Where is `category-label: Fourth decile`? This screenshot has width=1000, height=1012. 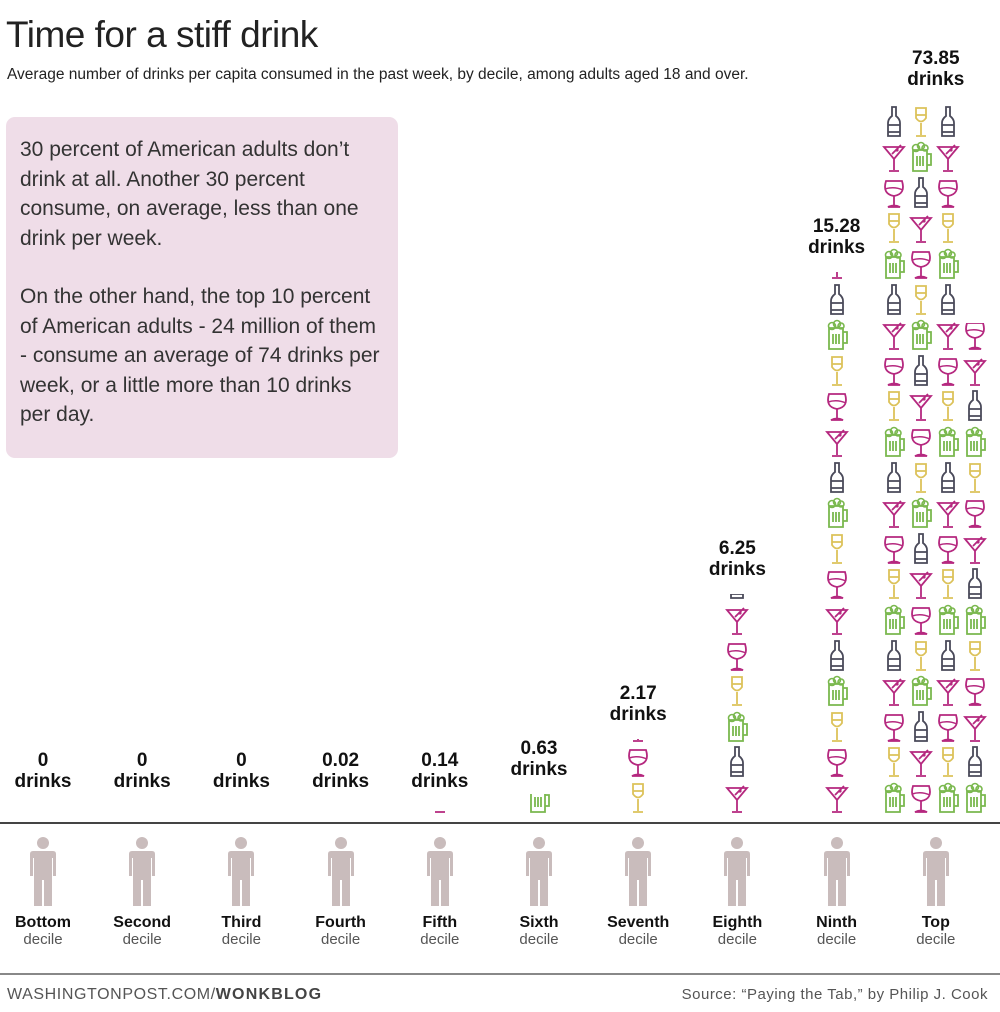
category-label: Fourth decile is located at coordinates (341, 931).